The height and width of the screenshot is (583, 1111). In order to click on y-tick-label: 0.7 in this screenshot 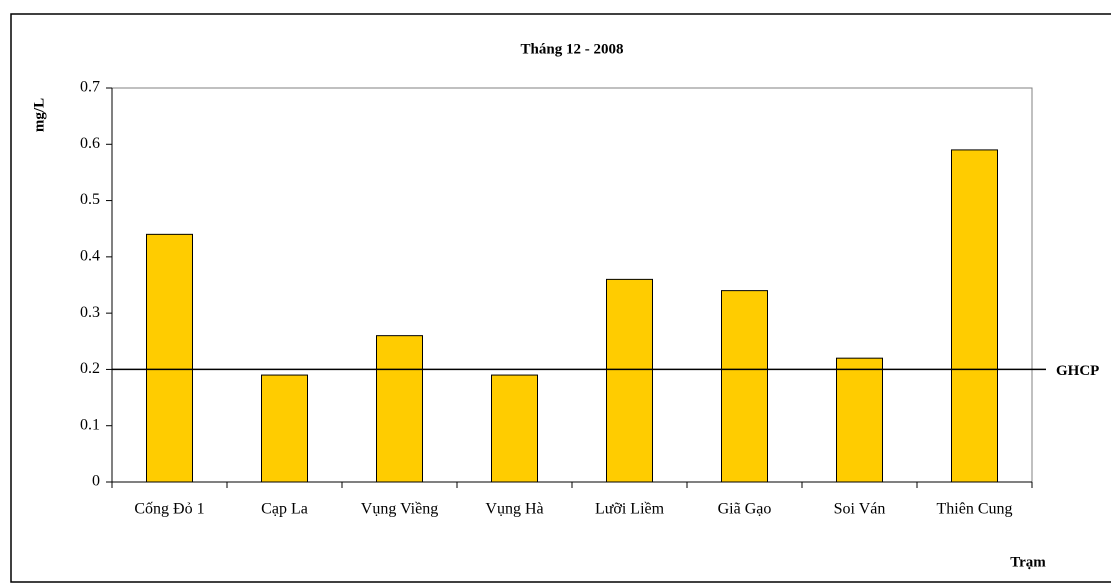, I will do `click(90, 87)`.